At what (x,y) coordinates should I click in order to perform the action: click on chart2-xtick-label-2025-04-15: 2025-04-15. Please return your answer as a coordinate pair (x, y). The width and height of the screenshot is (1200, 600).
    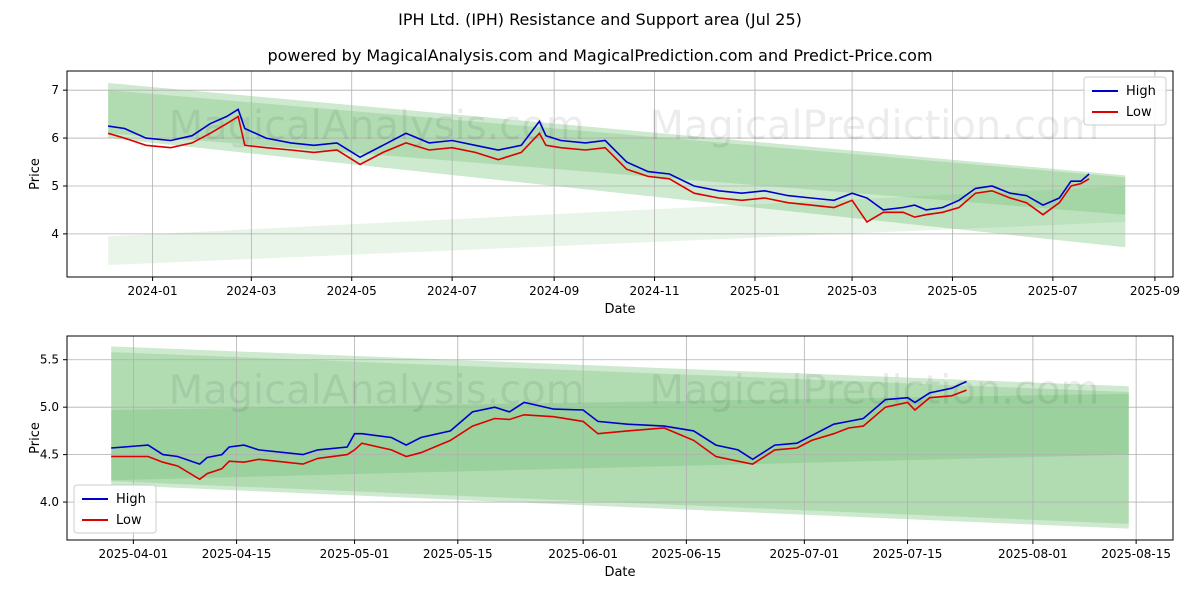
    Looking at the image, I should click on (237, 554).